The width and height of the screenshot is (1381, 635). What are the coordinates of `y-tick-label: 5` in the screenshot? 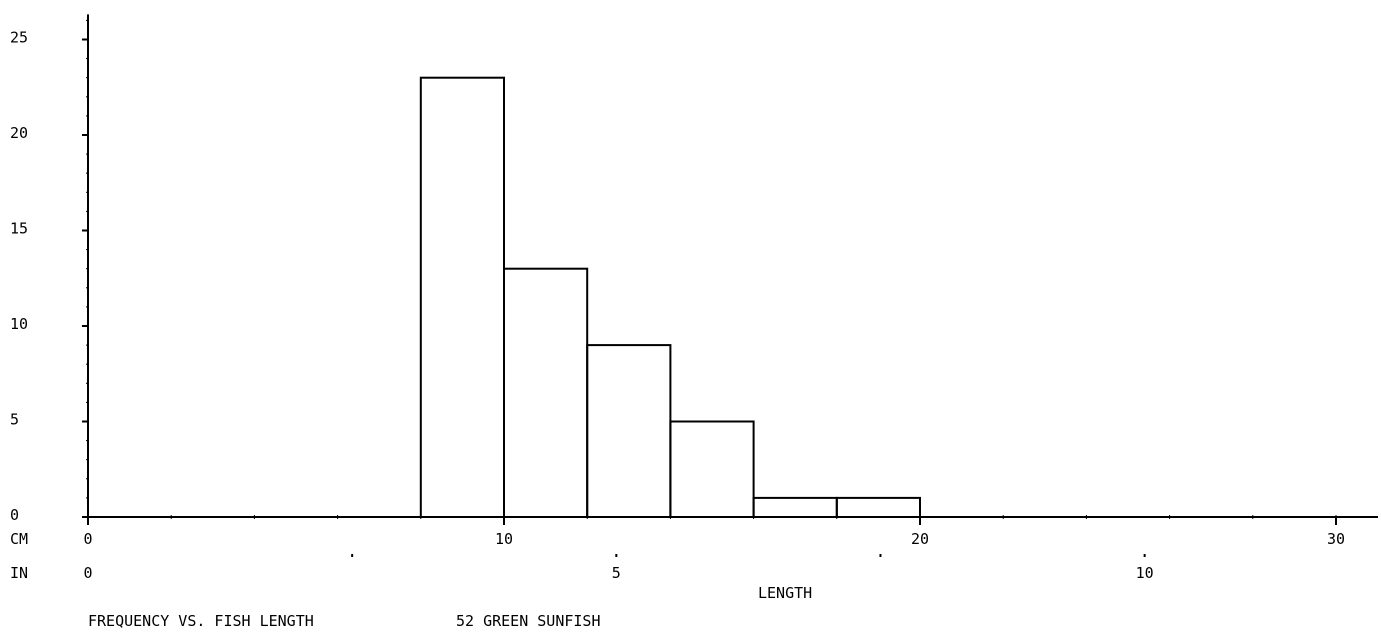 It's located at (14, 420).